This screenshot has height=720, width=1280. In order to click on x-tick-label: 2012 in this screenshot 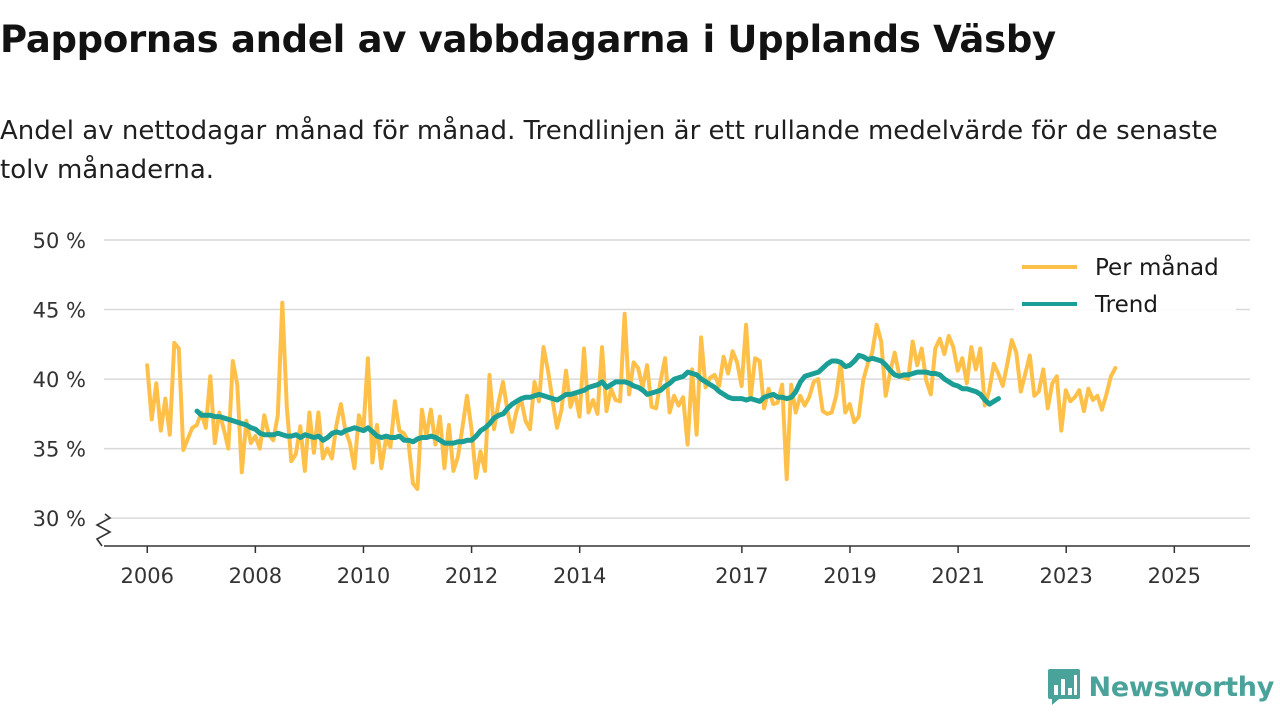, I will do `click(471, 576)`.